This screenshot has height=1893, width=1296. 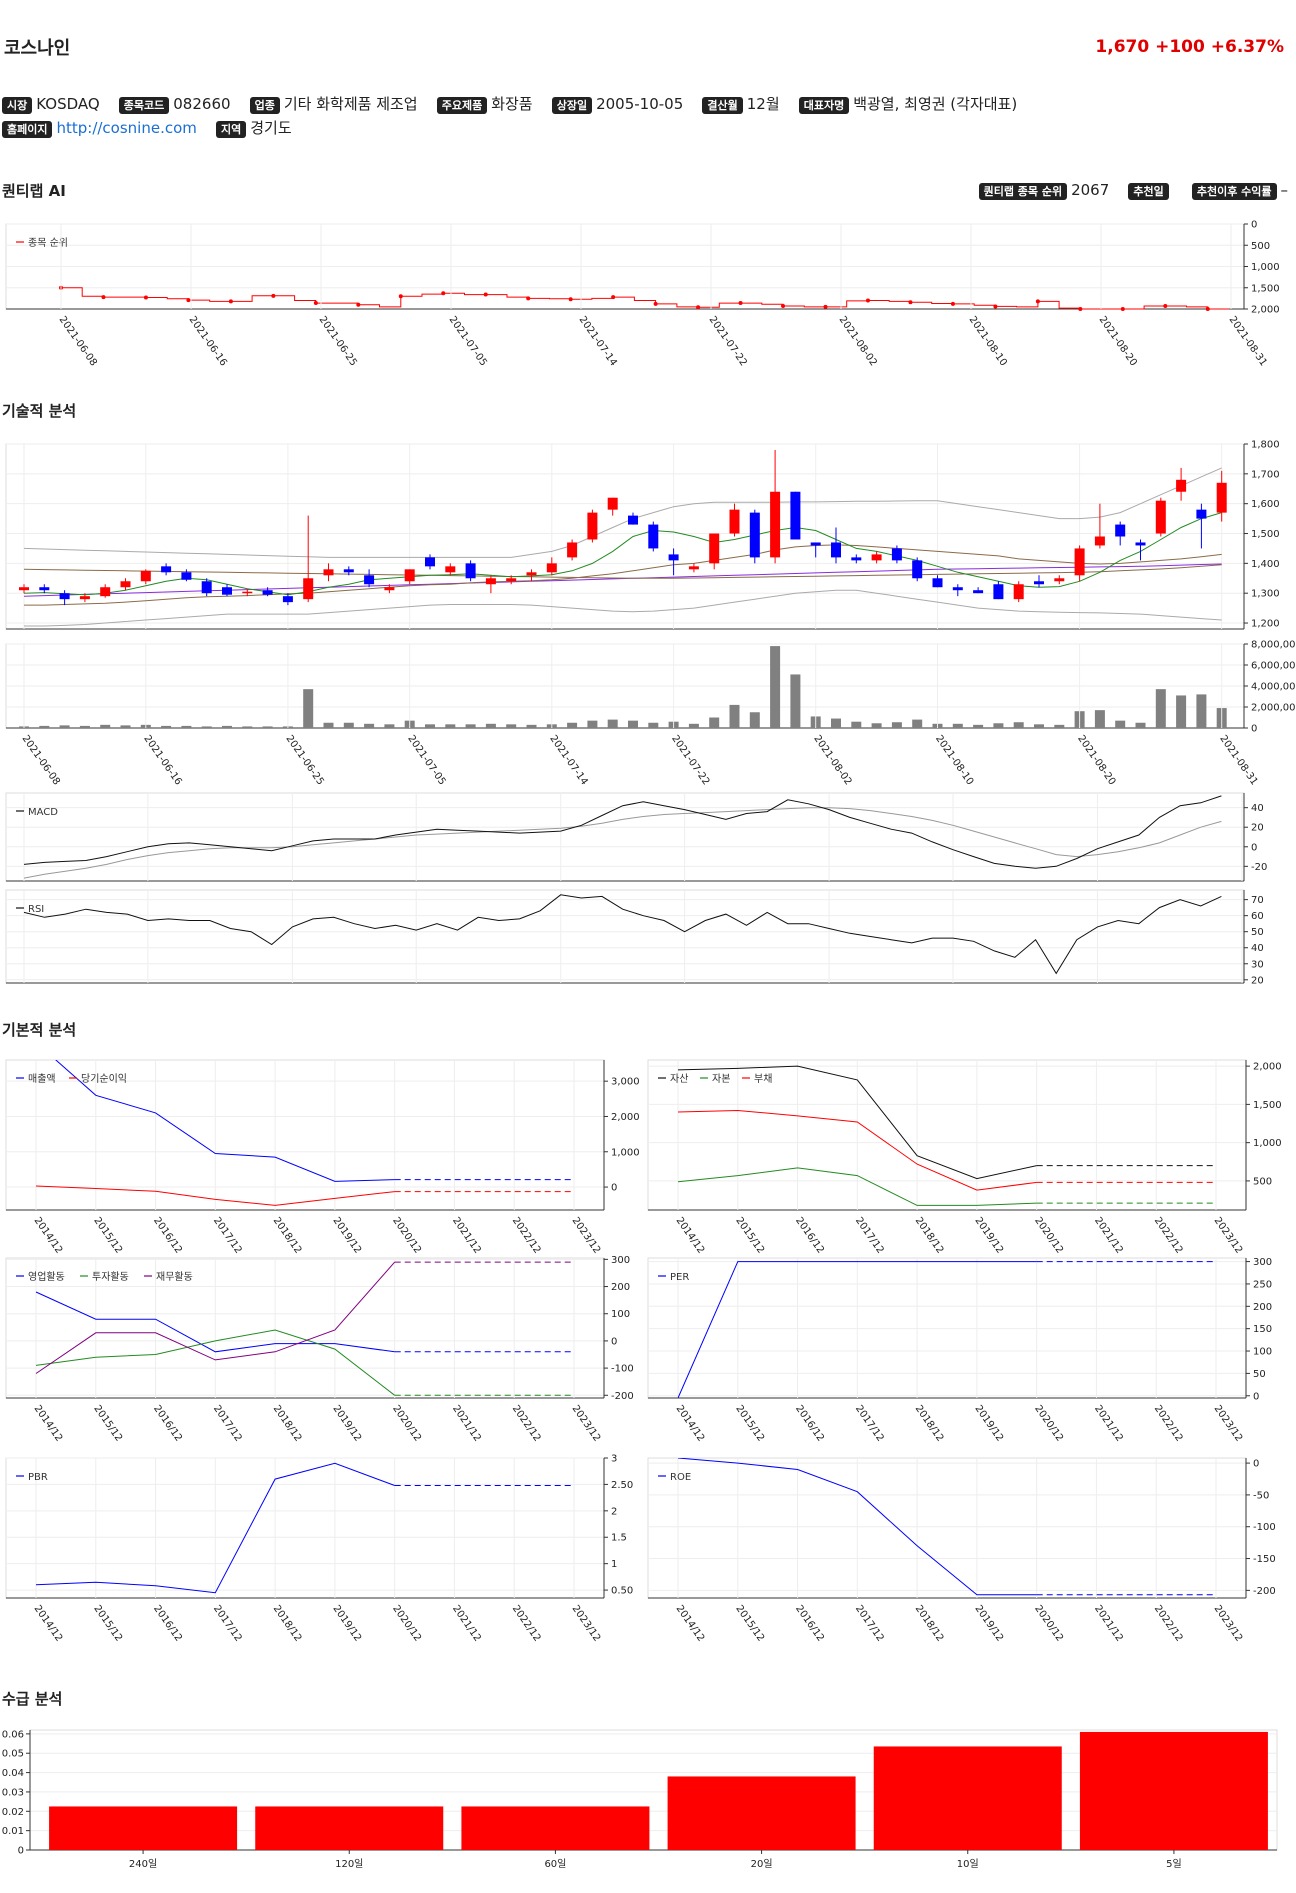 I want to click on x-tick-label: 2018/12, so click(x=287, y=1623).